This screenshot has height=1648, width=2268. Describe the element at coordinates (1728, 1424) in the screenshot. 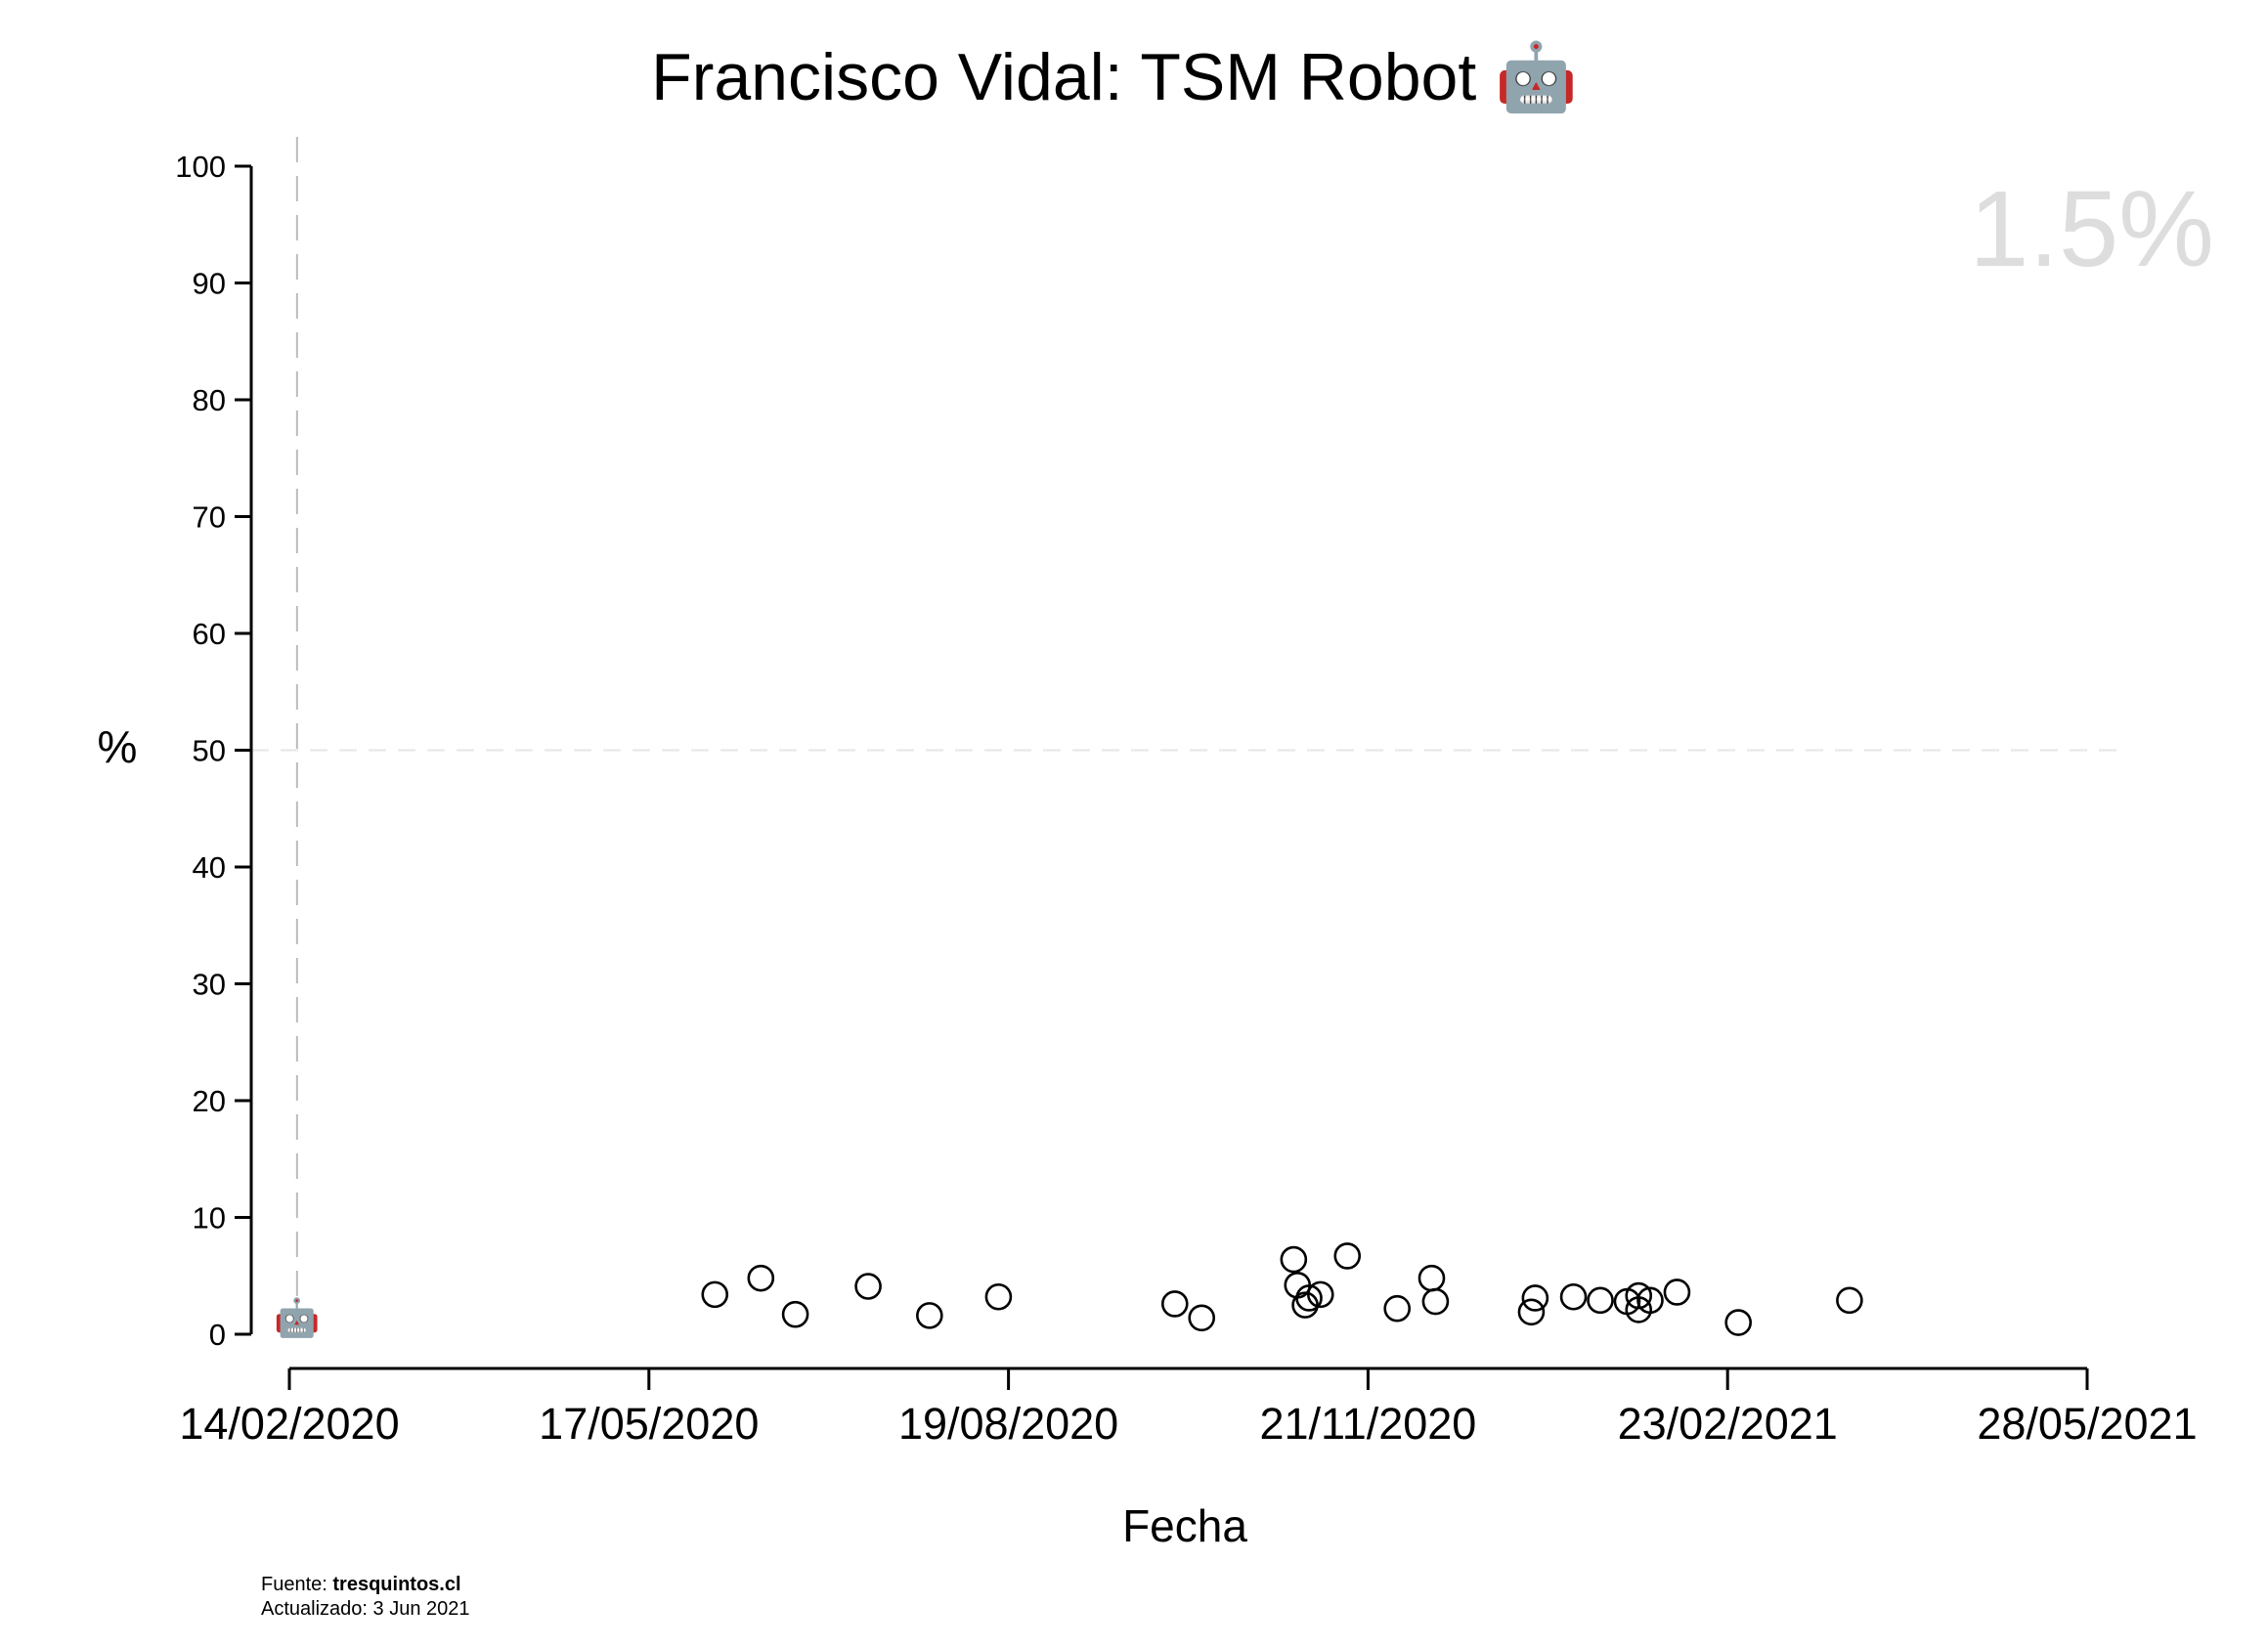

I see `x-tick-label: 23/02/2021` at that location.